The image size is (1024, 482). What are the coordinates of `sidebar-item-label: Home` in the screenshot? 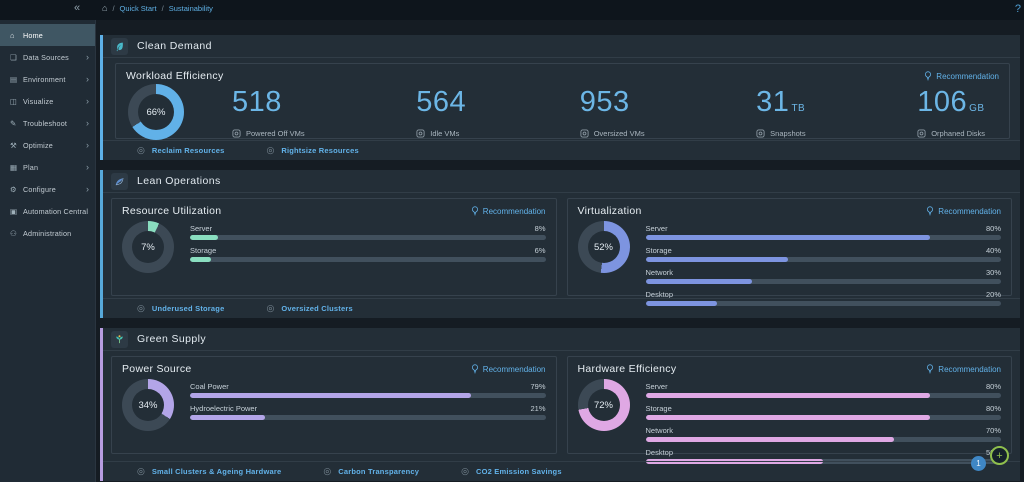 It's located at (33, 35).